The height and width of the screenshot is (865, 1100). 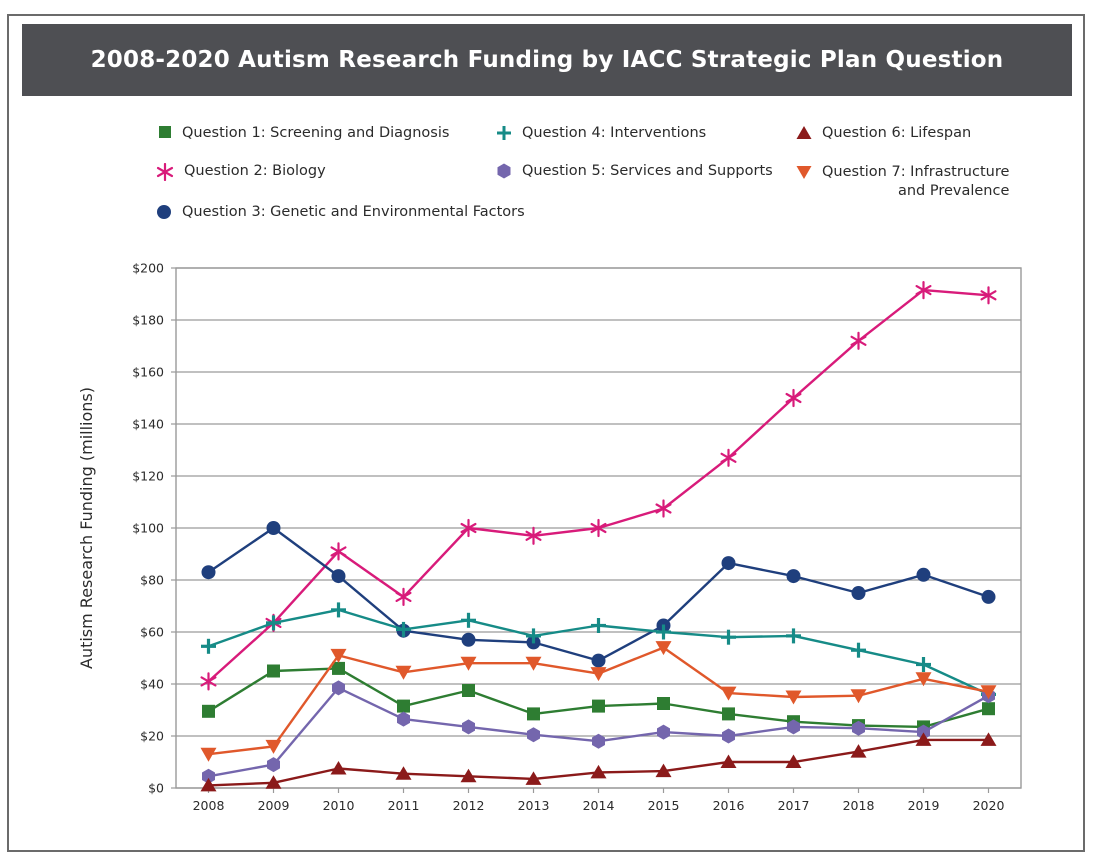 What do you see at coordinates (924, 805) in the screenshot?
I see `x-tick-label: 2019` at bounding box center [924, 805].